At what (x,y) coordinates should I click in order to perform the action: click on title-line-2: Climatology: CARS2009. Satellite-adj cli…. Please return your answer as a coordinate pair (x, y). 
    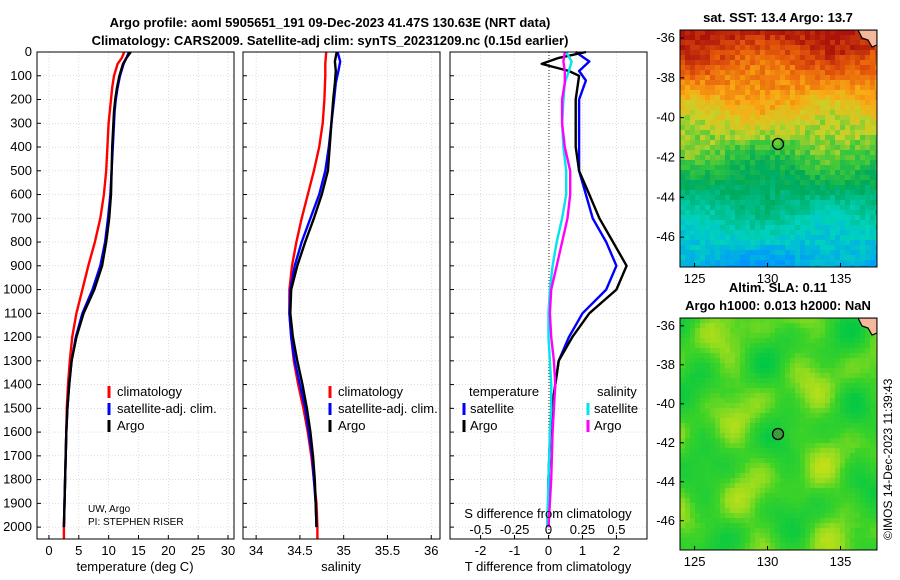
    Looking at the image, I should click on (330, 40).